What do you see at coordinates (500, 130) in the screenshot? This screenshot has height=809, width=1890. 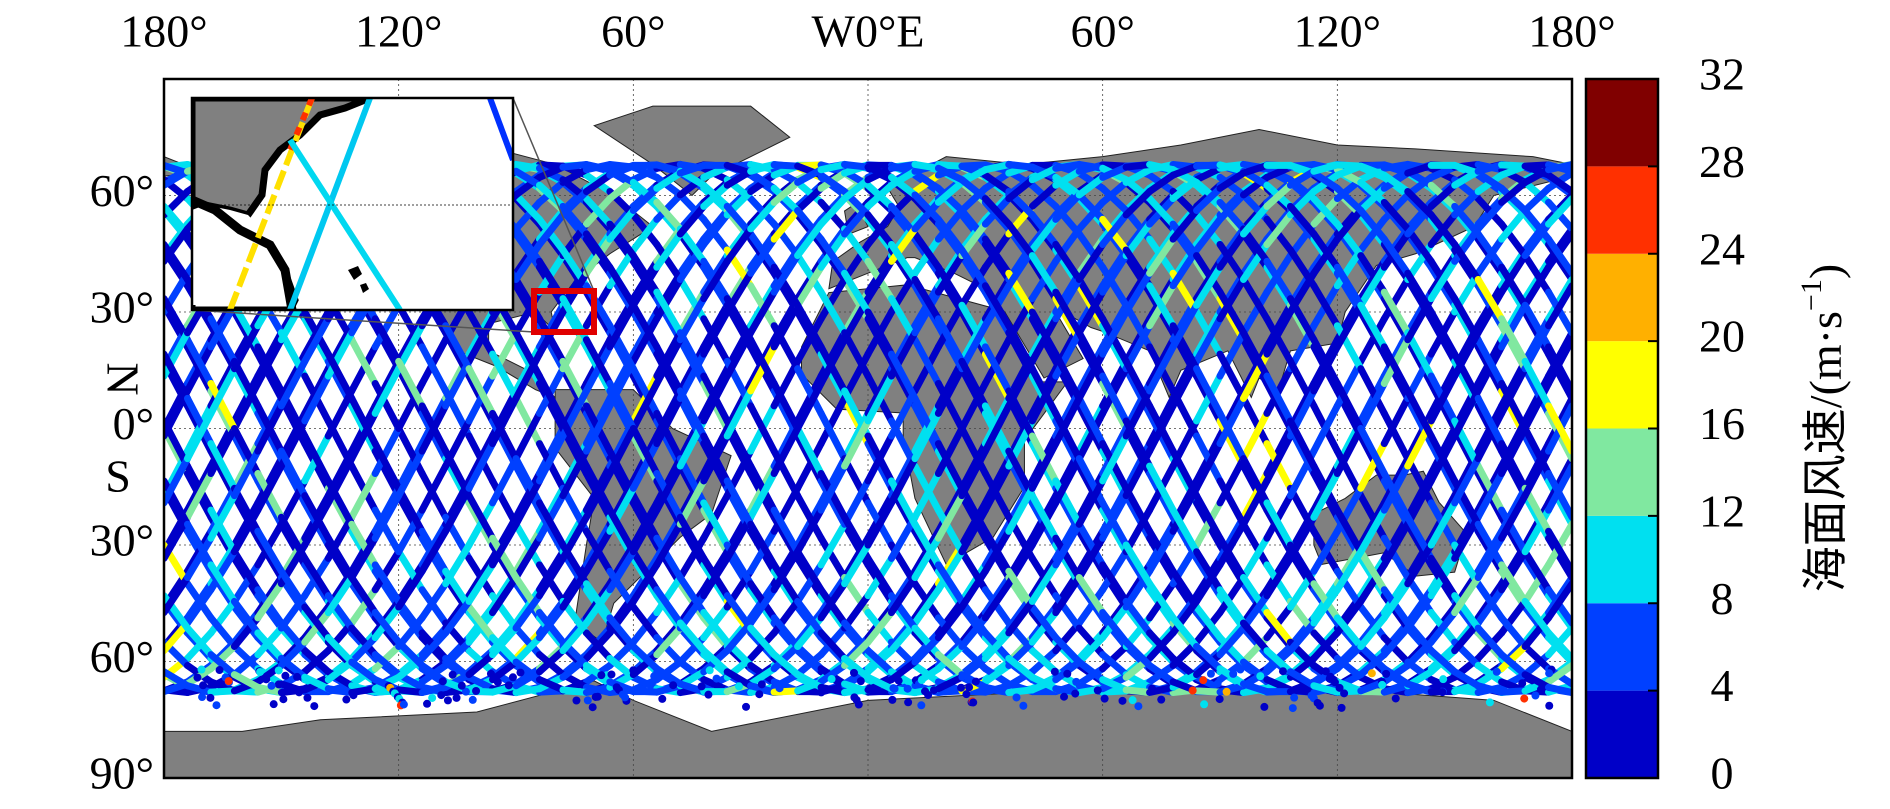 I see `inset-track` at bounding box center [500, 130].